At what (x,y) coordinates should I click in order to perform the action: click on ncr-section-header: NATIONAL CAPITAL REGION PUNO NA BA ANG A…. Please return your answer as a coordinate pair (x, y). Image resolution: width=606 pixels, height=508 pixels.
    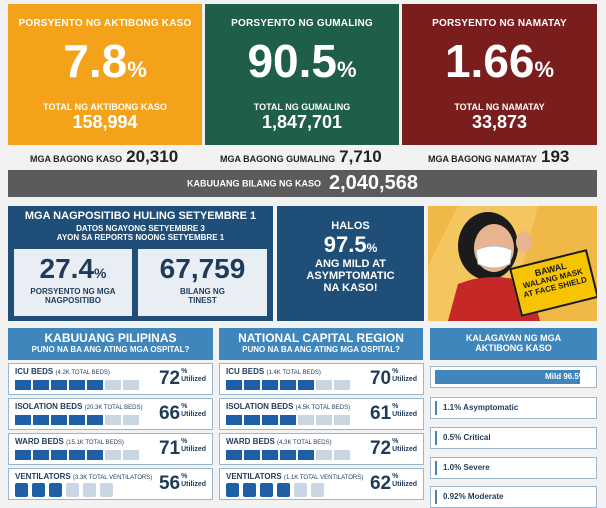
    Looking at the image, I should click on (321, 344).